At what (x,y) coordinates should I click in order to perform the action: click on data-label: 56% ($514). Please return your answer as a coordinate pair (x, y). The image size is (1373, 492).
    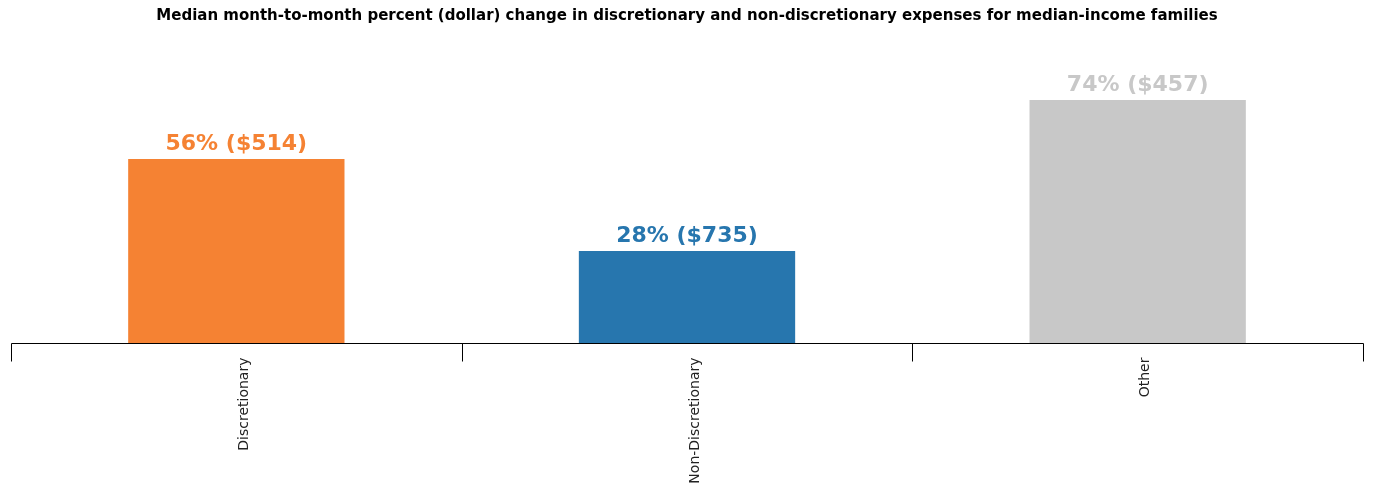
    Looking at the image, I should click on (236, 143).